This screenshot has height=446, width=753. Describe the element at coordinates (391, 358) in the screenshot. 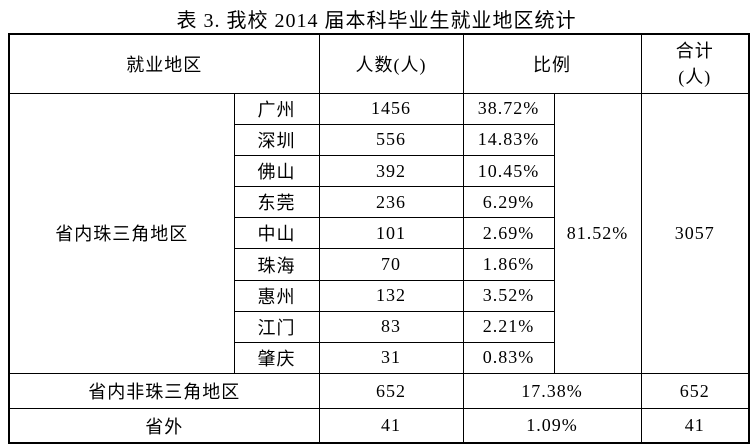

I see `city-count: 31` at that location.